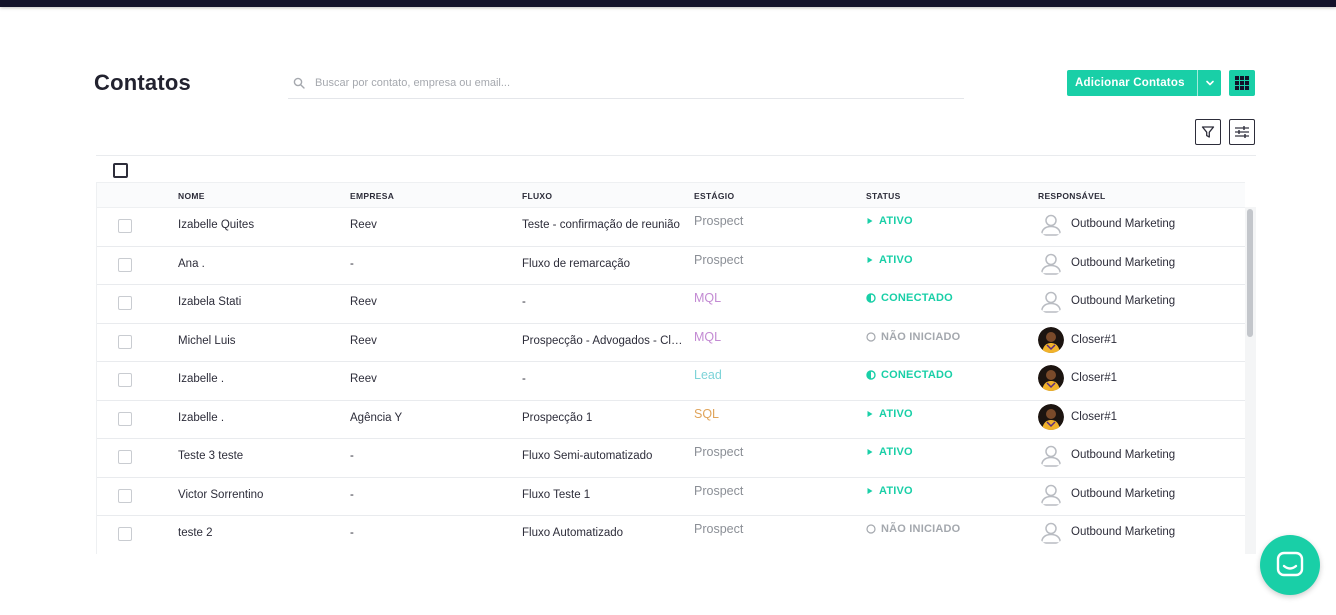 This screenshot has height=615, width=1336. I want to click on chevron-down-icon, so click(1209, 83).